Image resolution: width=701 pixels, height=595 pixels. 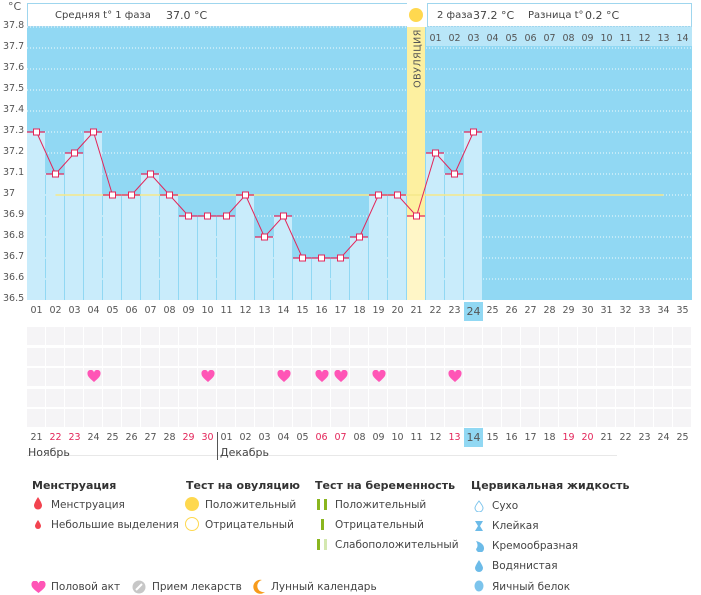 I want to click on x-tick-label: 32, so click(x=625, y=310).